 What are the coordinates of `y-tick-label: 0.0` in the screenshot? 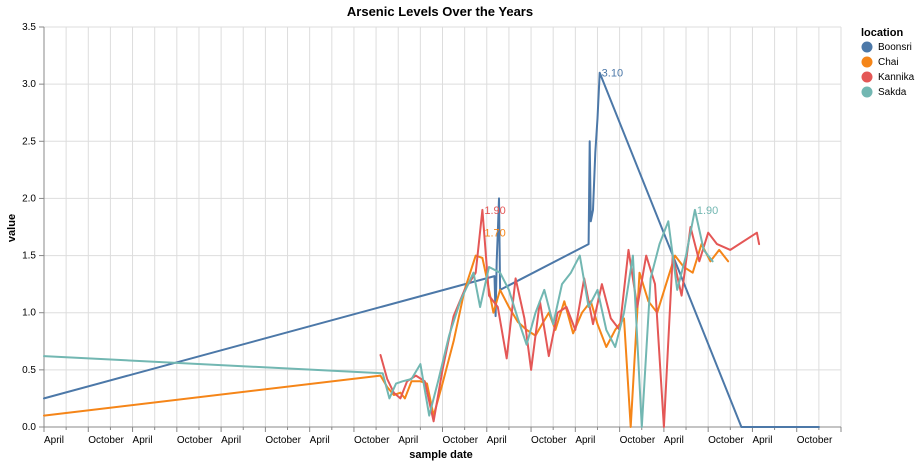 It's located at (29, 427).